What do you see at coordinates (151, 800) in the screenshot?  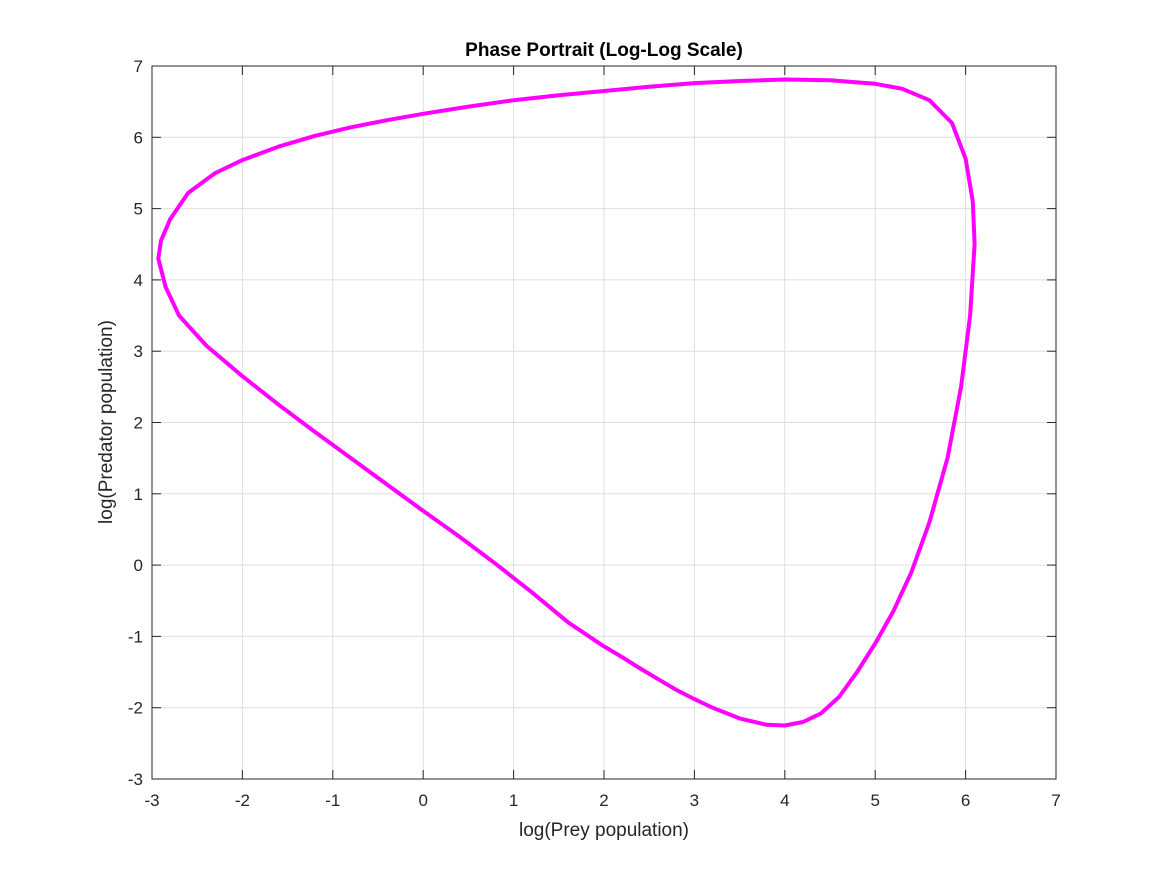 I see `x-tick-label: -3` at bounding box center [151, 800].